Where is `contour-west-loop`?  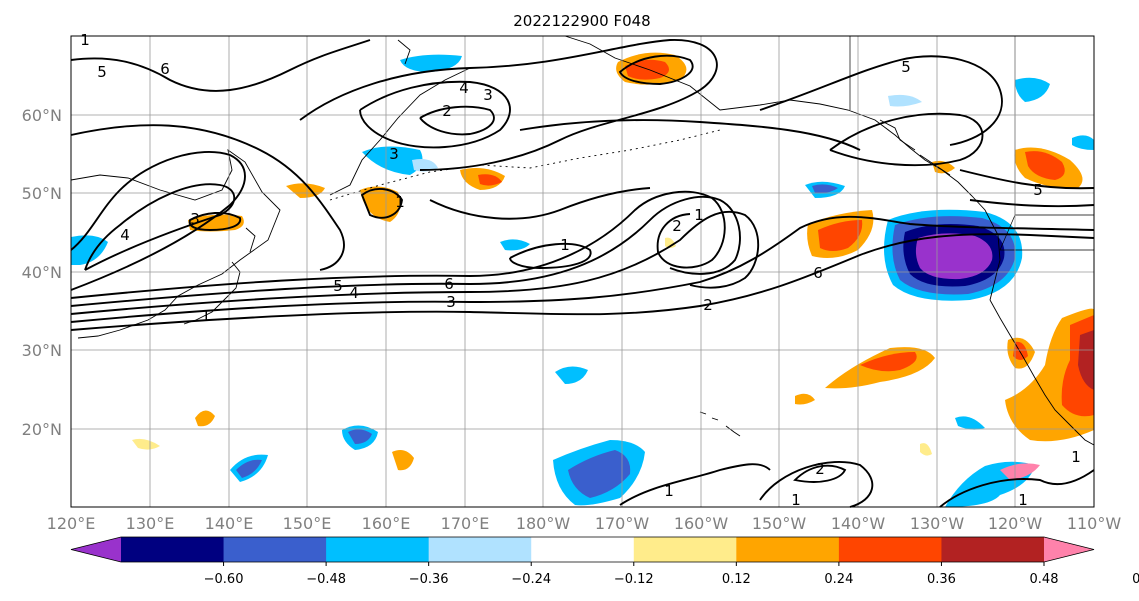 contour-west-loop is located at coordinates (158, 221).